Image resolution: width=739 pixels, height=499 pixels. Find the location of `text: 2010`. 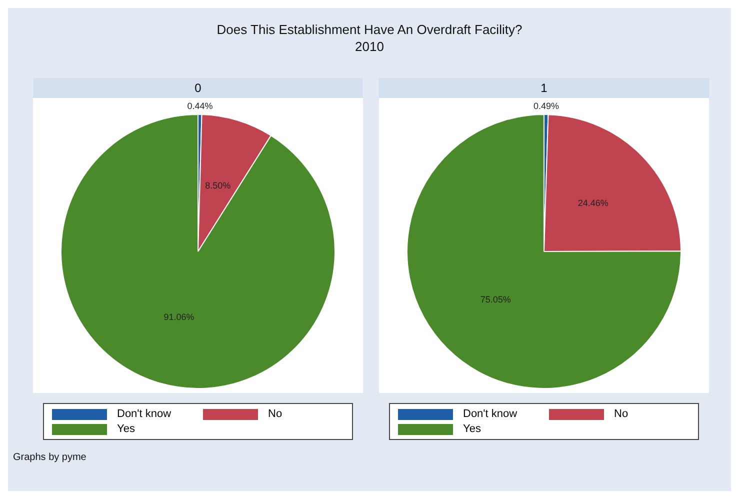

text: 2010 is located at coordinates (369, 46).